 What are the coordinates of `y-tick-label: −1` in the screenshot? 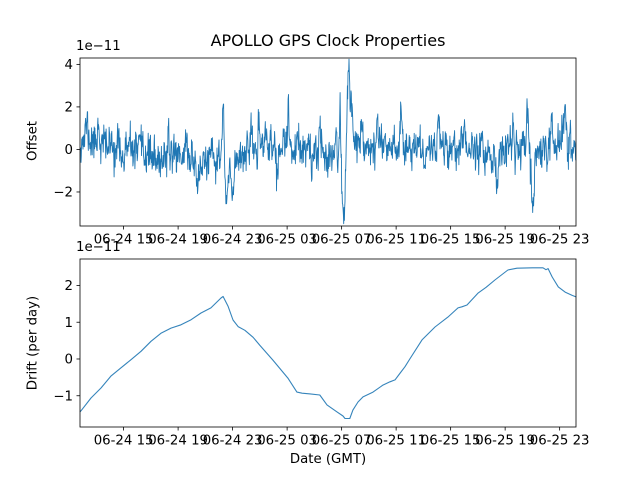 It's located at (63, 396).